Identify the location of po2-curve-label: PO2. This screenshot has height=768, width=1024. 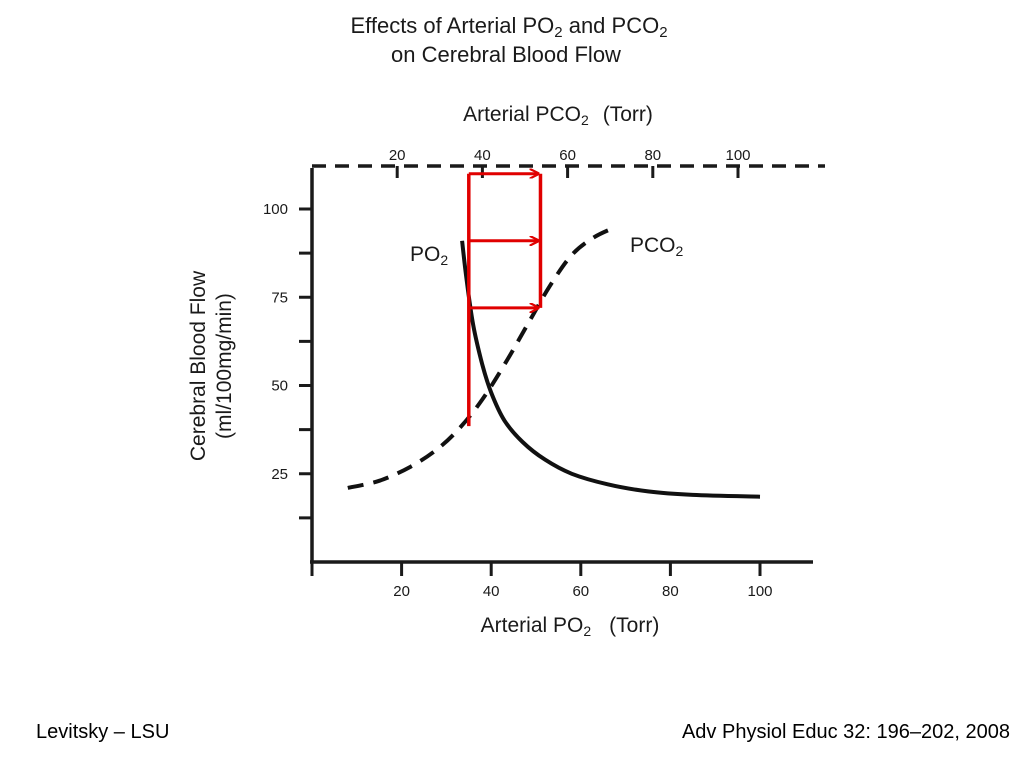
(429, 255).